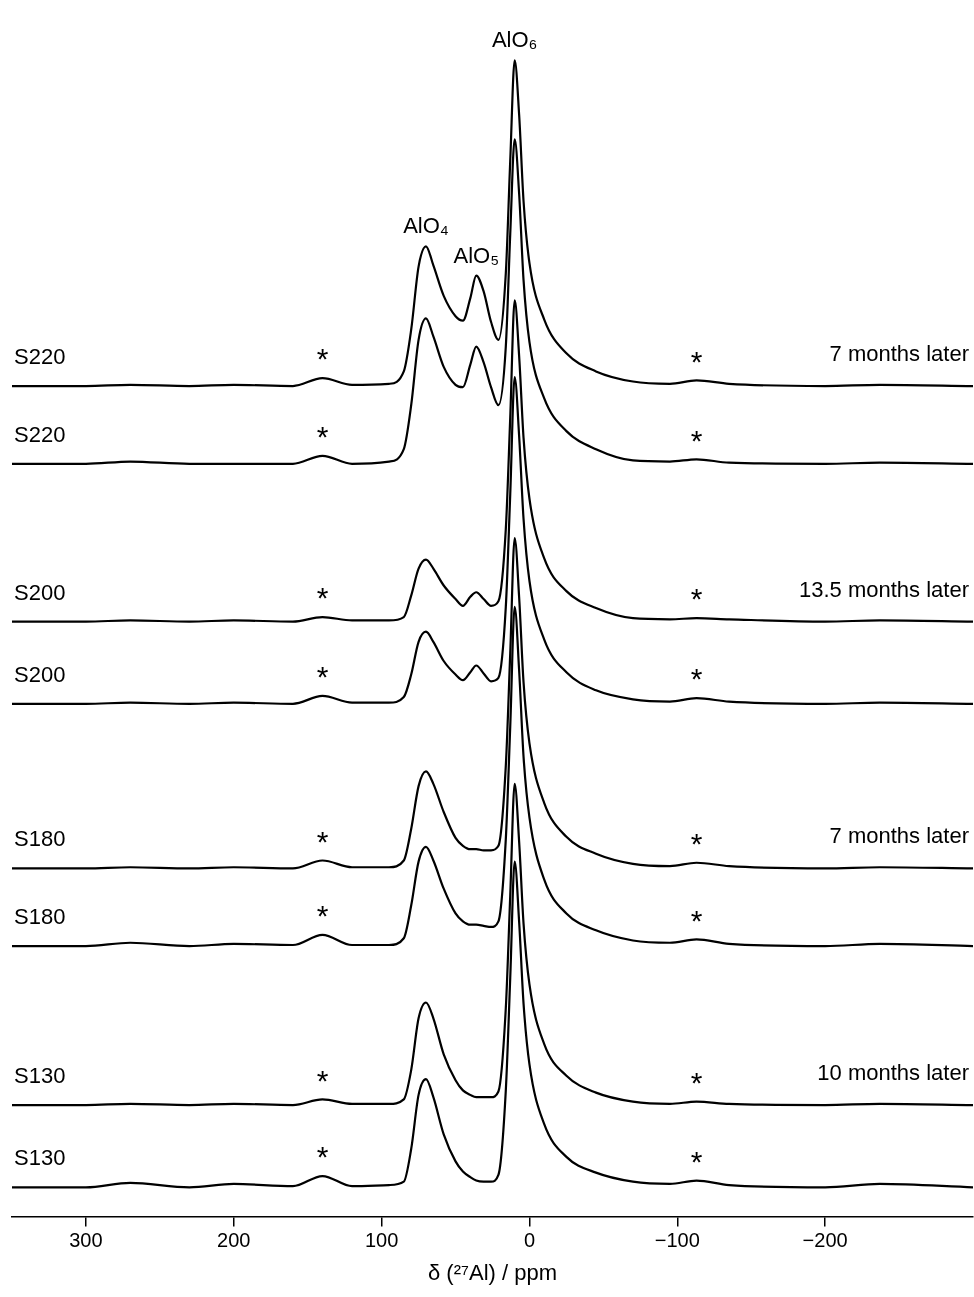  I want to click on x-tick-label: 0, so click(529, 1240).